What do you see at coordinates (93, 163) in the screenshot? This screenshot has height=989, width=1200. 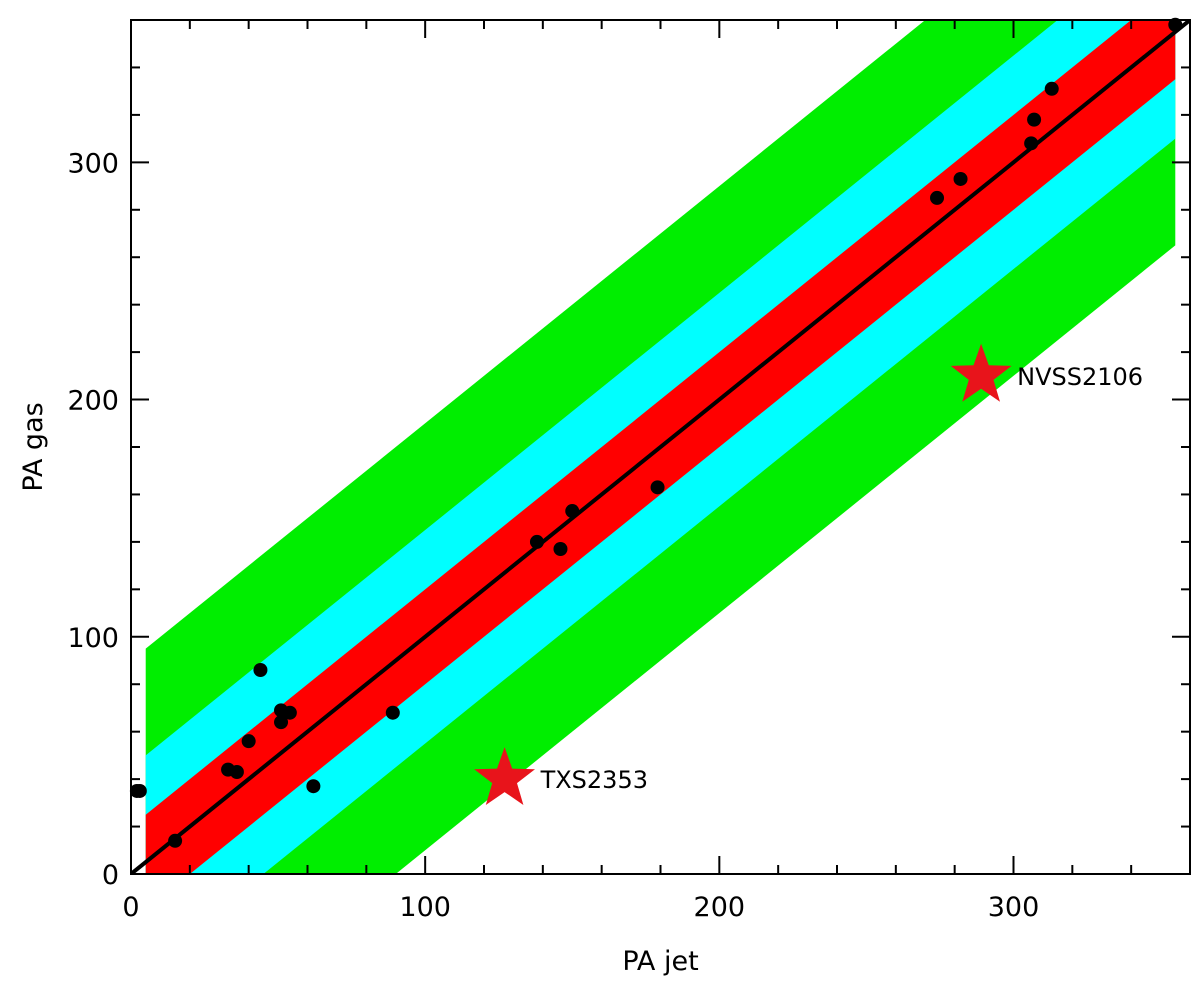 I see `y-tick-label-300: 300` at bounding box center [93, 163].